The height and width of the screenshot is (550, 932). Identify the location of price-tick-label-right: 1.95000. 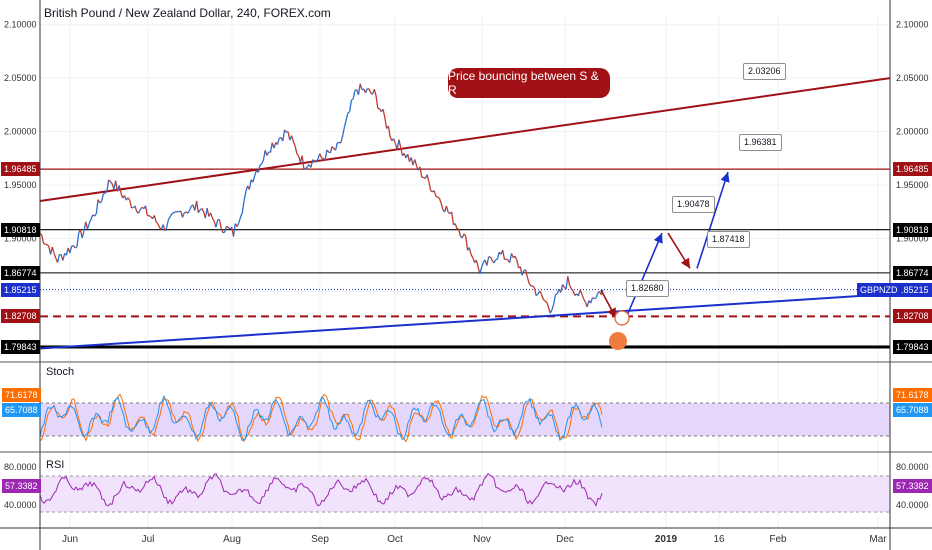
(912, 185).